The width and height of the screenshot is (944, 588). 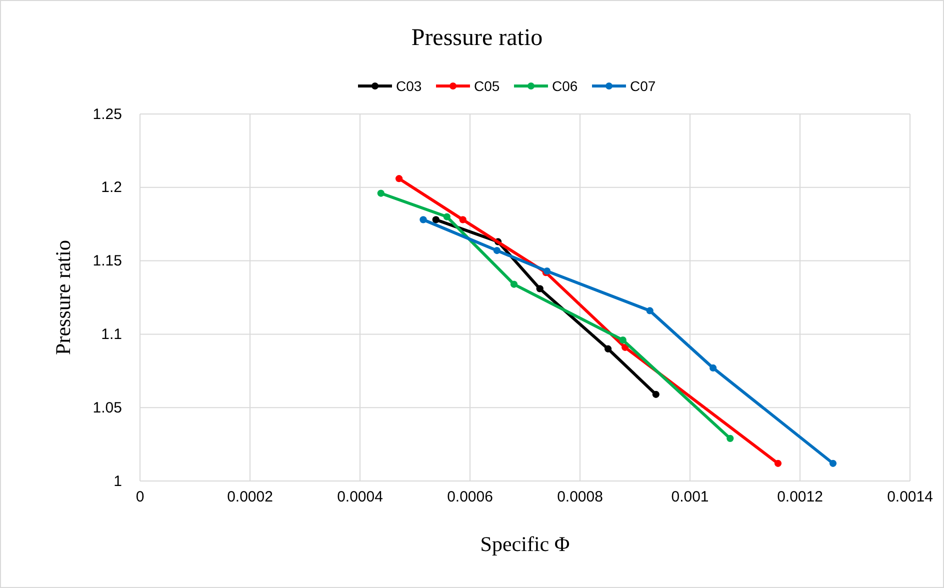 I want to click on x-tick-label: 0.0006, so click(x=470, y=497).